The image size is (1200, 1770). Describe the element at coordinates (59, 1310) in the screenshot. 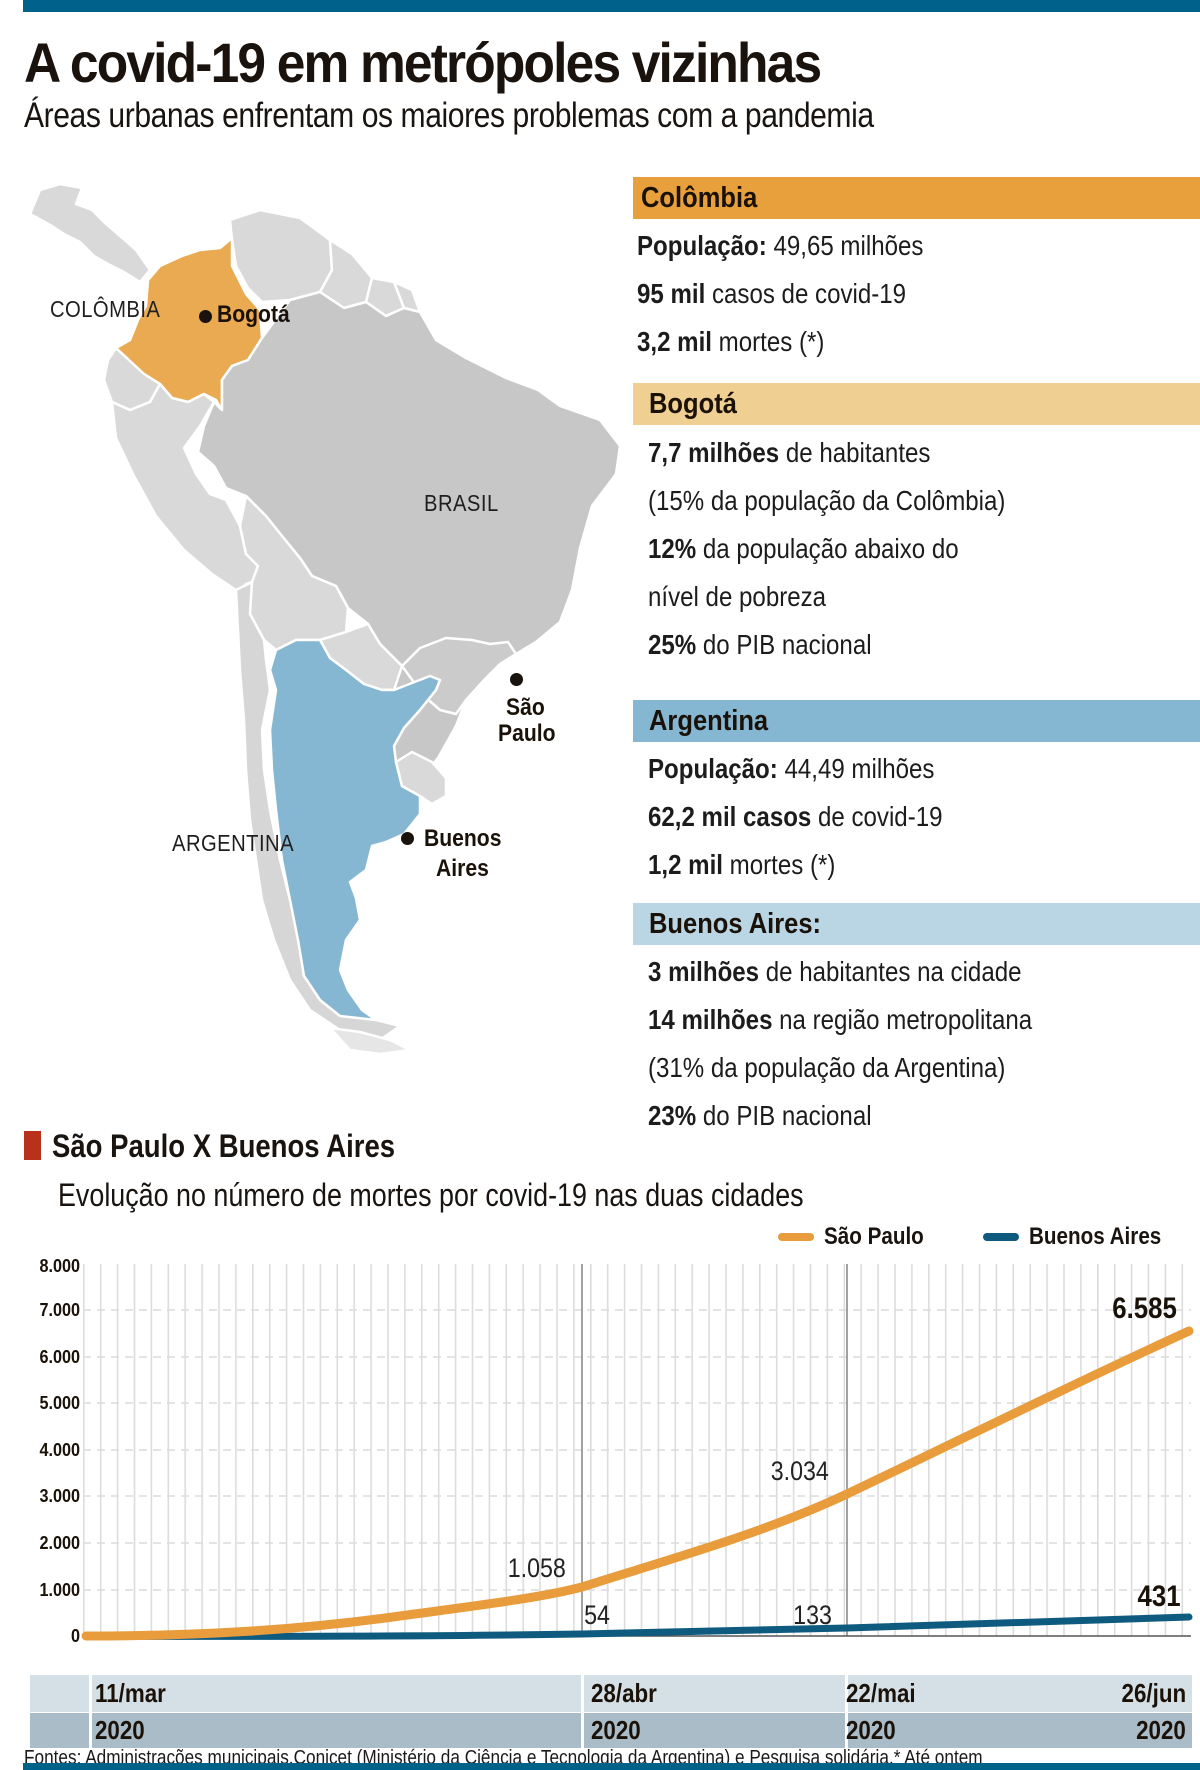

I see `y-tick-7000: 7.000` at that location.